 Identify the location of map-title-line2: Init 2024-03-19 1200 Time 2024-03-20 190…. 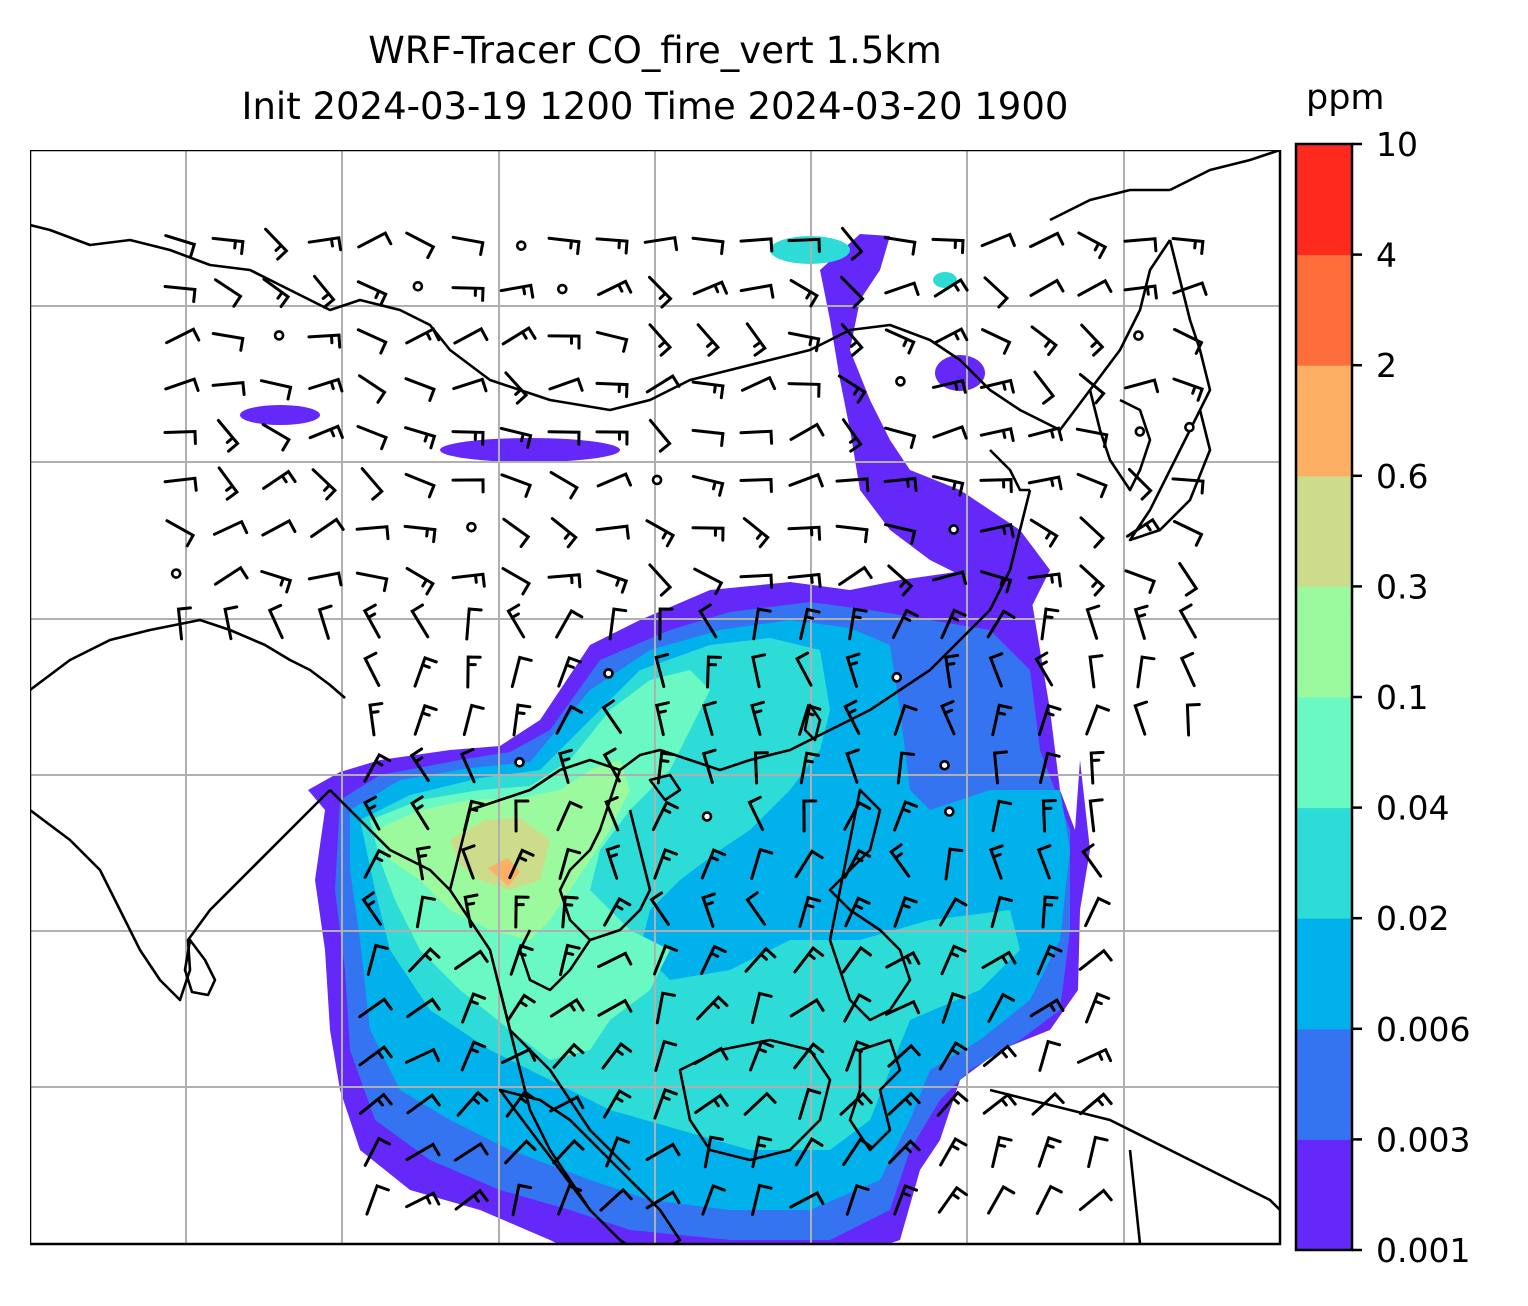
(655, 106).